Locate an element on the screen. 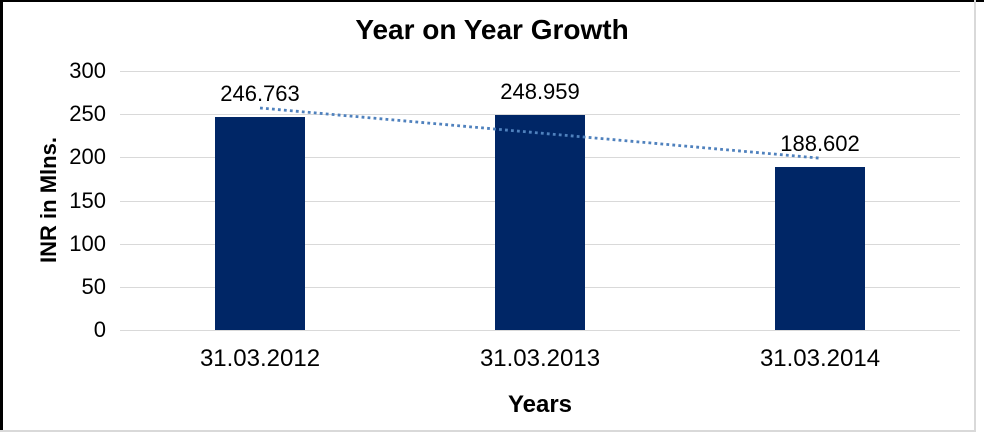 The image size is (984, 439). x-tick-label: 31.03.2013 is located at coordinates (540, 358).